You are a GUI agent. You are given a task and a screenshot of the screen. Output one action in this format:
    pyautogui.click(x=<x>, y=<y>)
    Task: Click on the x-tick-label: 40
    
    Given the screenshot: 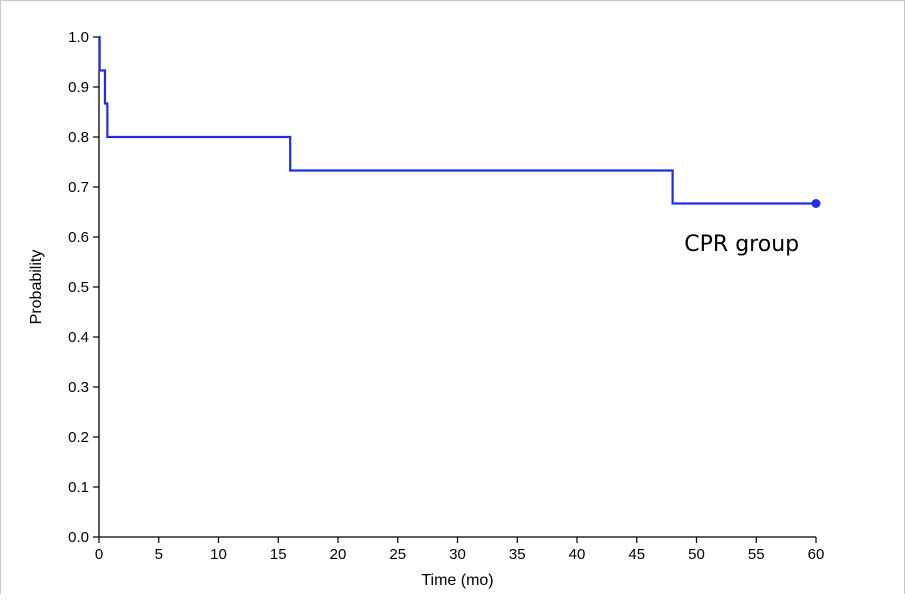 What is the action you would take?
    pyautogui.click(x=577, y=554)
    